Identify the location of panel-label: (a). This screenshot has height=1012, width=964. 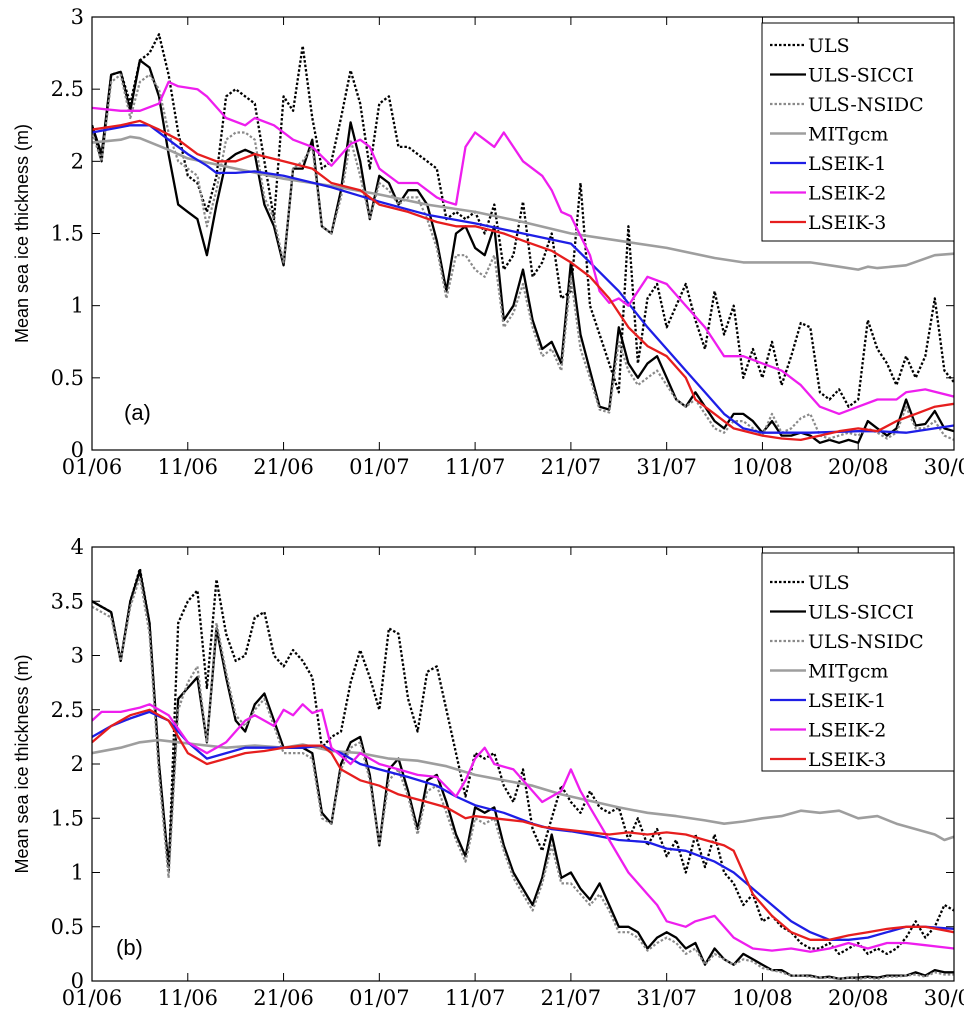
(137, 412).